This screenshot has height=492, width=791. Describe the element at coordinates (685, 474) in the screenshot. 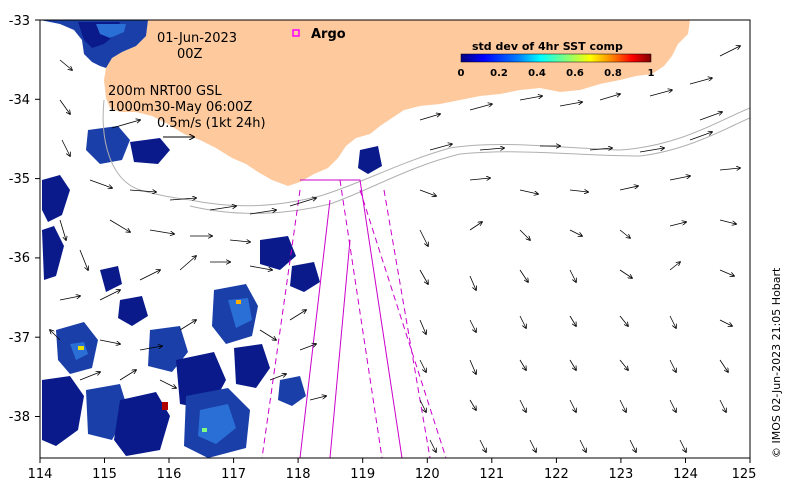

I see `x-tick-label: 124` at that location.